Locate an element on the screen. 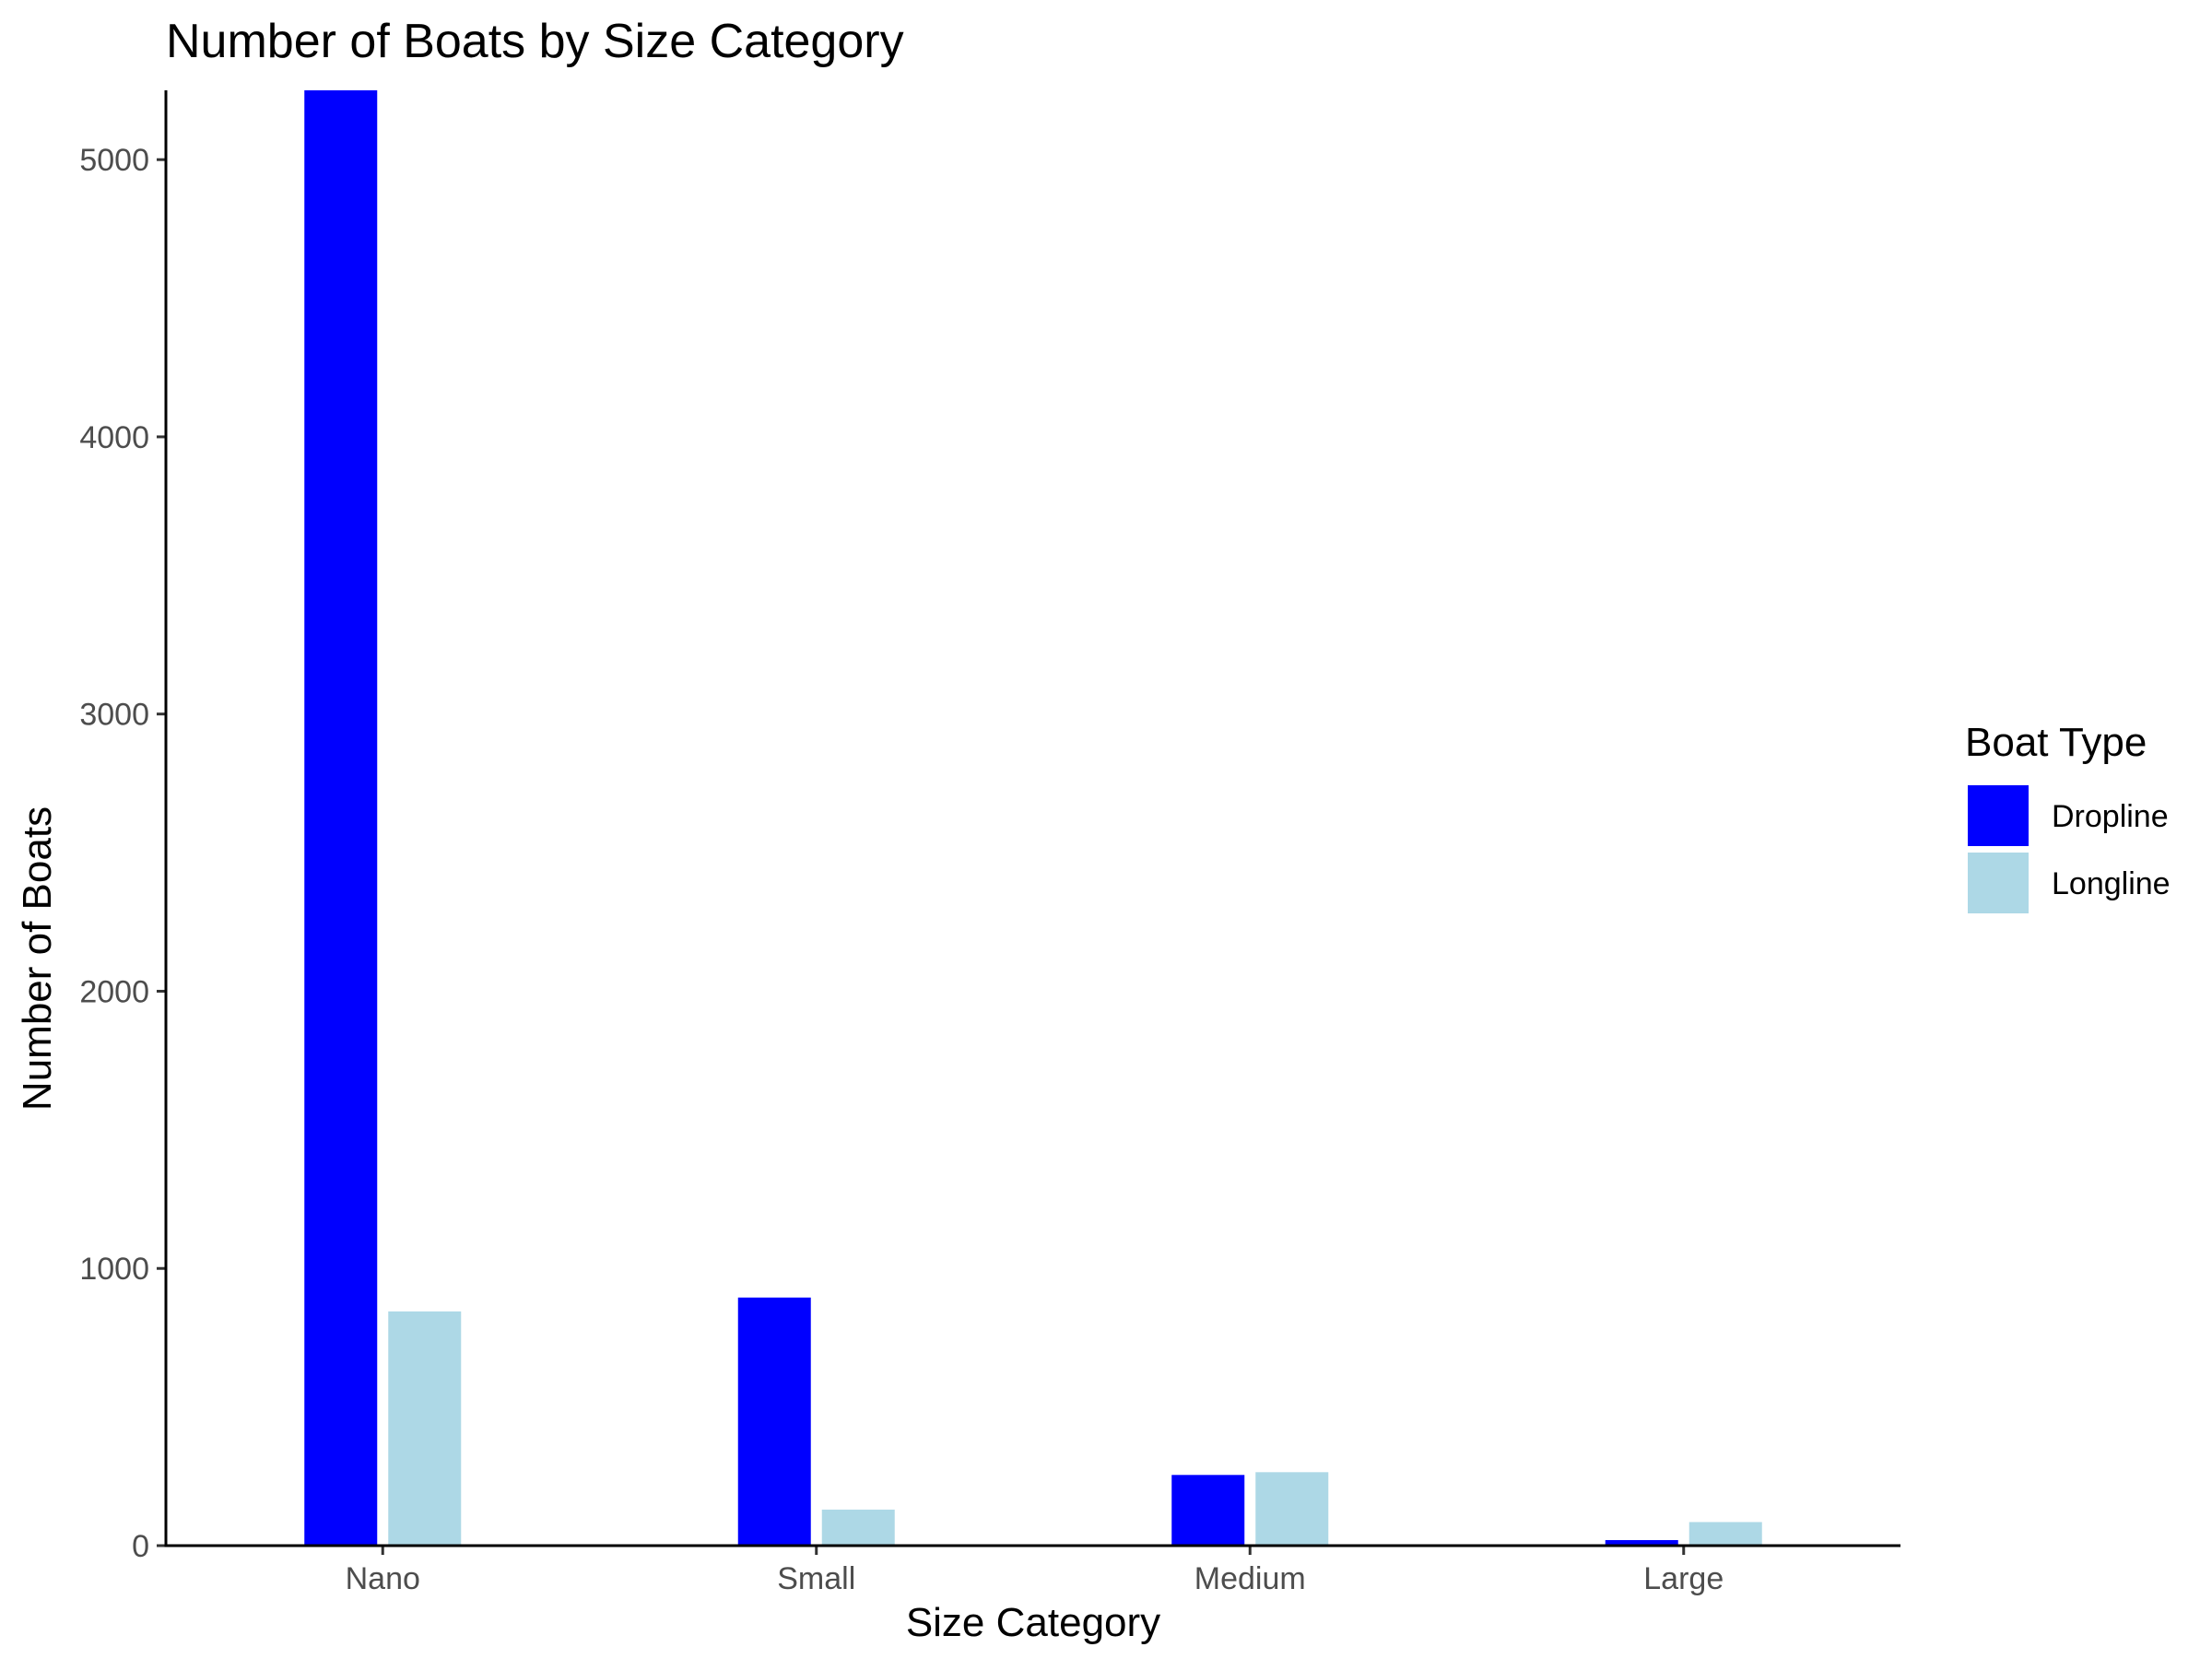 The width and height of the screenshot is (2212, 1659). legend-swatch-dropline is located at coordinates (1998, 815).